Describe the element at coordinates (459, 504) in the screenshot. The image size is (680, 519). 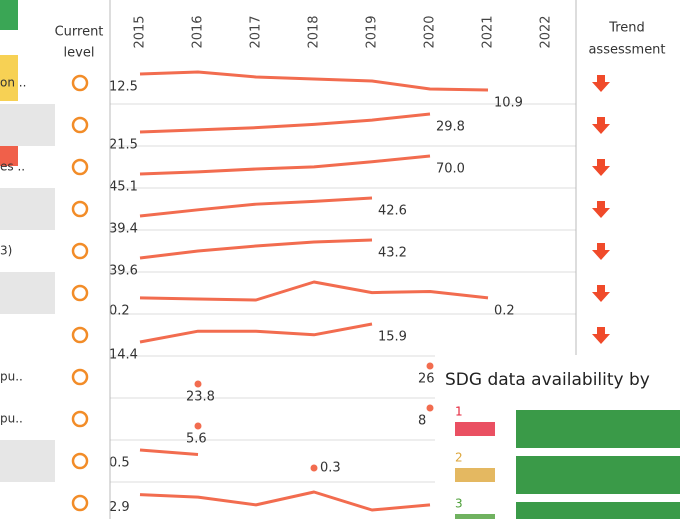
I see `goal-number: 3` at that location.